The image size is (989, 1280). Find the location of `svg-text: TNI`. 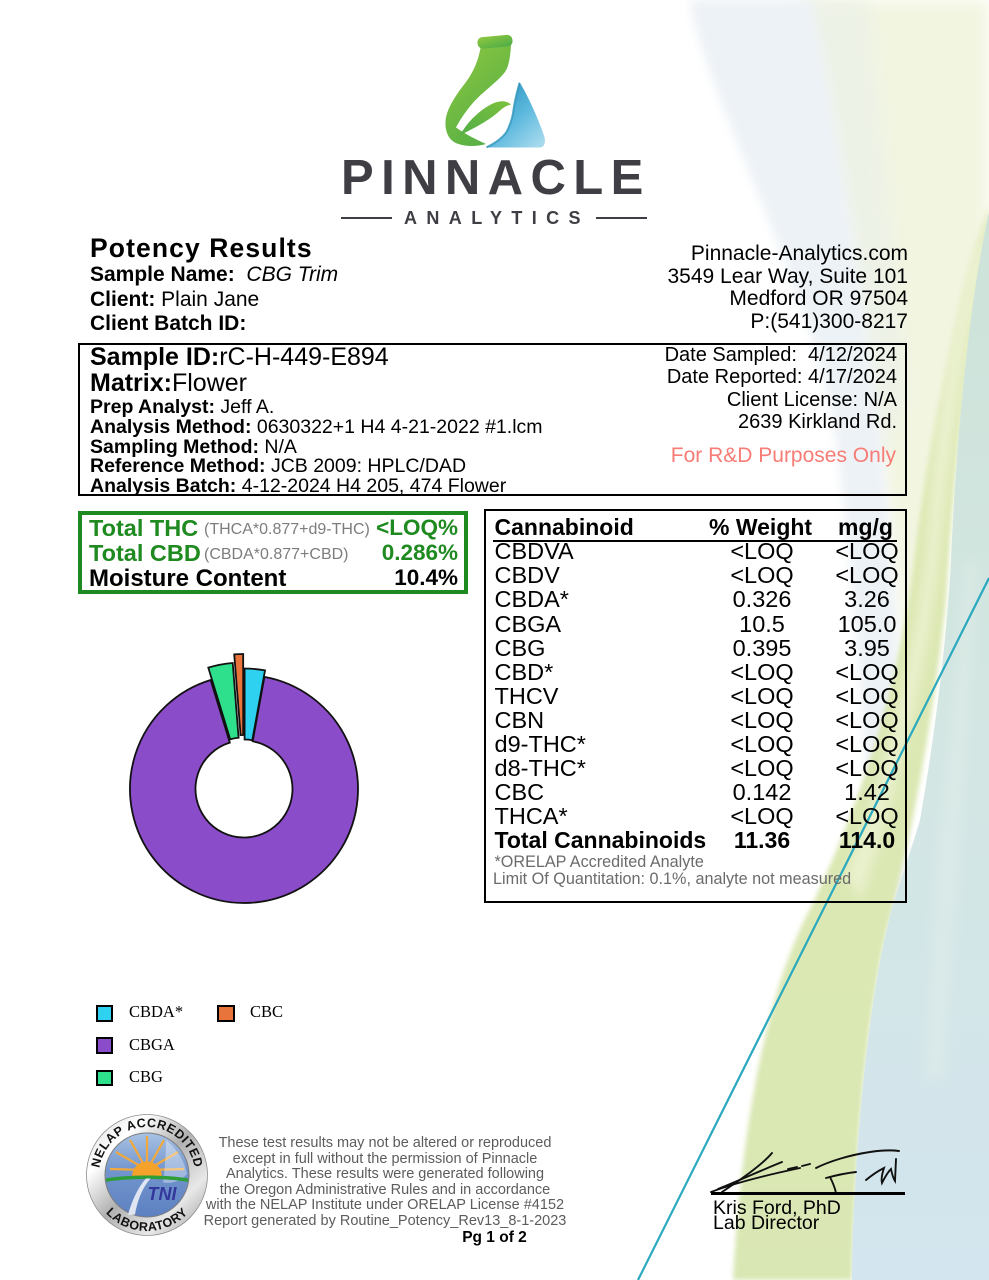

svg-text: TNI is located at coordinates (163, 1194).